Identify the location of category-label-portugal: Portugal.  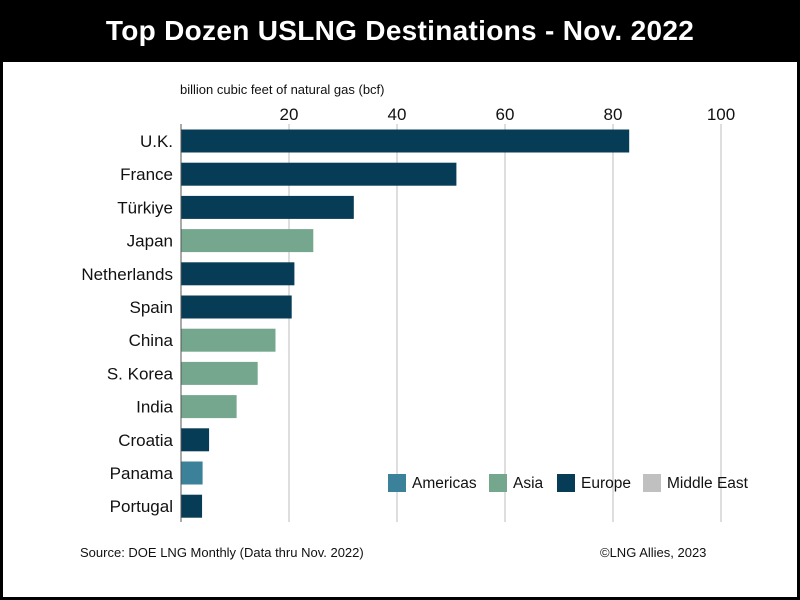
(141, 506).